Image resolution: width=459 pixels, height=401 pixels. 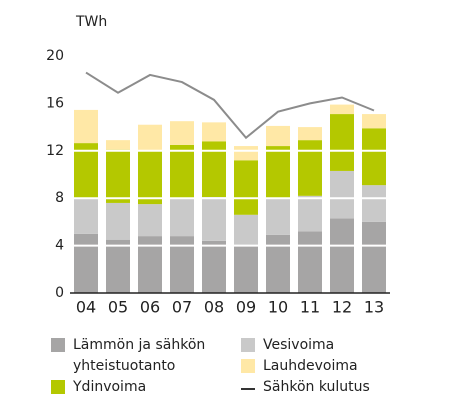 What do you see at coordinates (246, 307) in the screenshot?
I see `x-tick-label: 09` at bounding box center [246, 307].